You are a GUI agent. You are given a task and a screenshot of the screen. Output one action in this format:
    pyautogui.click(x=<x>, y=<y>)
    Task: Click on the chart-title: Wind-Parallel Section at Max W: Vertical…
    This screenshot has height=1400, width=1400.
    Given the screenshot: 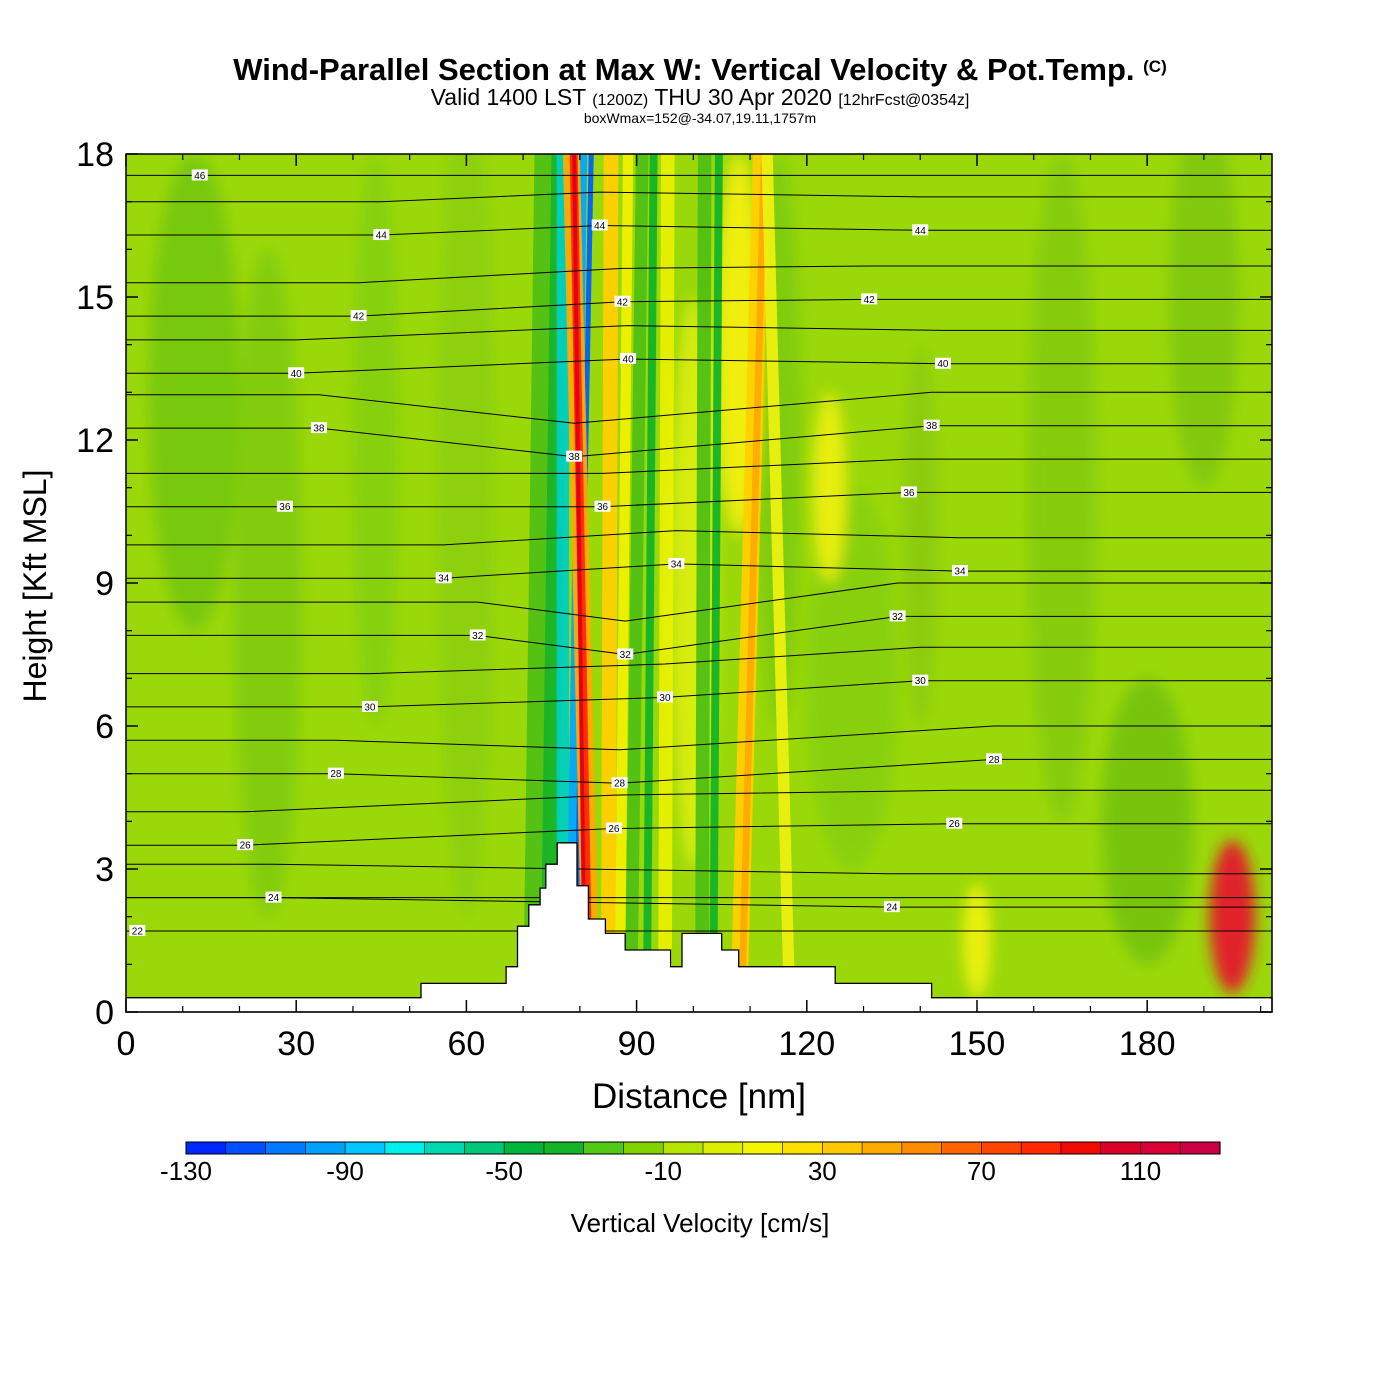 What is the action you would take?
    pyautogui.click(x=700, y=70)
    